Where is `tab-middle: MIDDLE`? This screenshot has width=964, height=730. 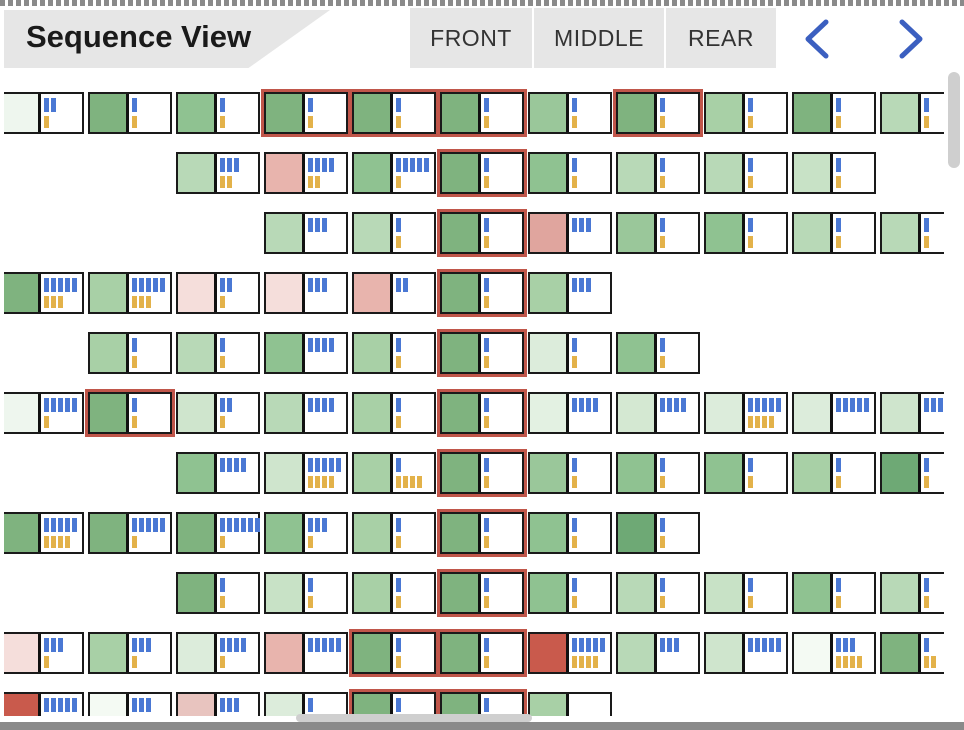 tab-middle: MIDDLE is located at coordinates (600, 38).